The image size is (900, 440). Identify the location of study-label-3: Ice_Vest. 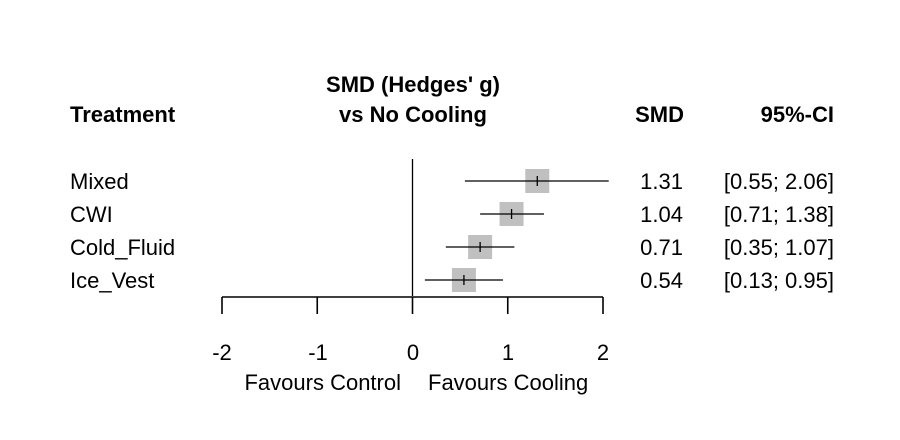
(112, 280).